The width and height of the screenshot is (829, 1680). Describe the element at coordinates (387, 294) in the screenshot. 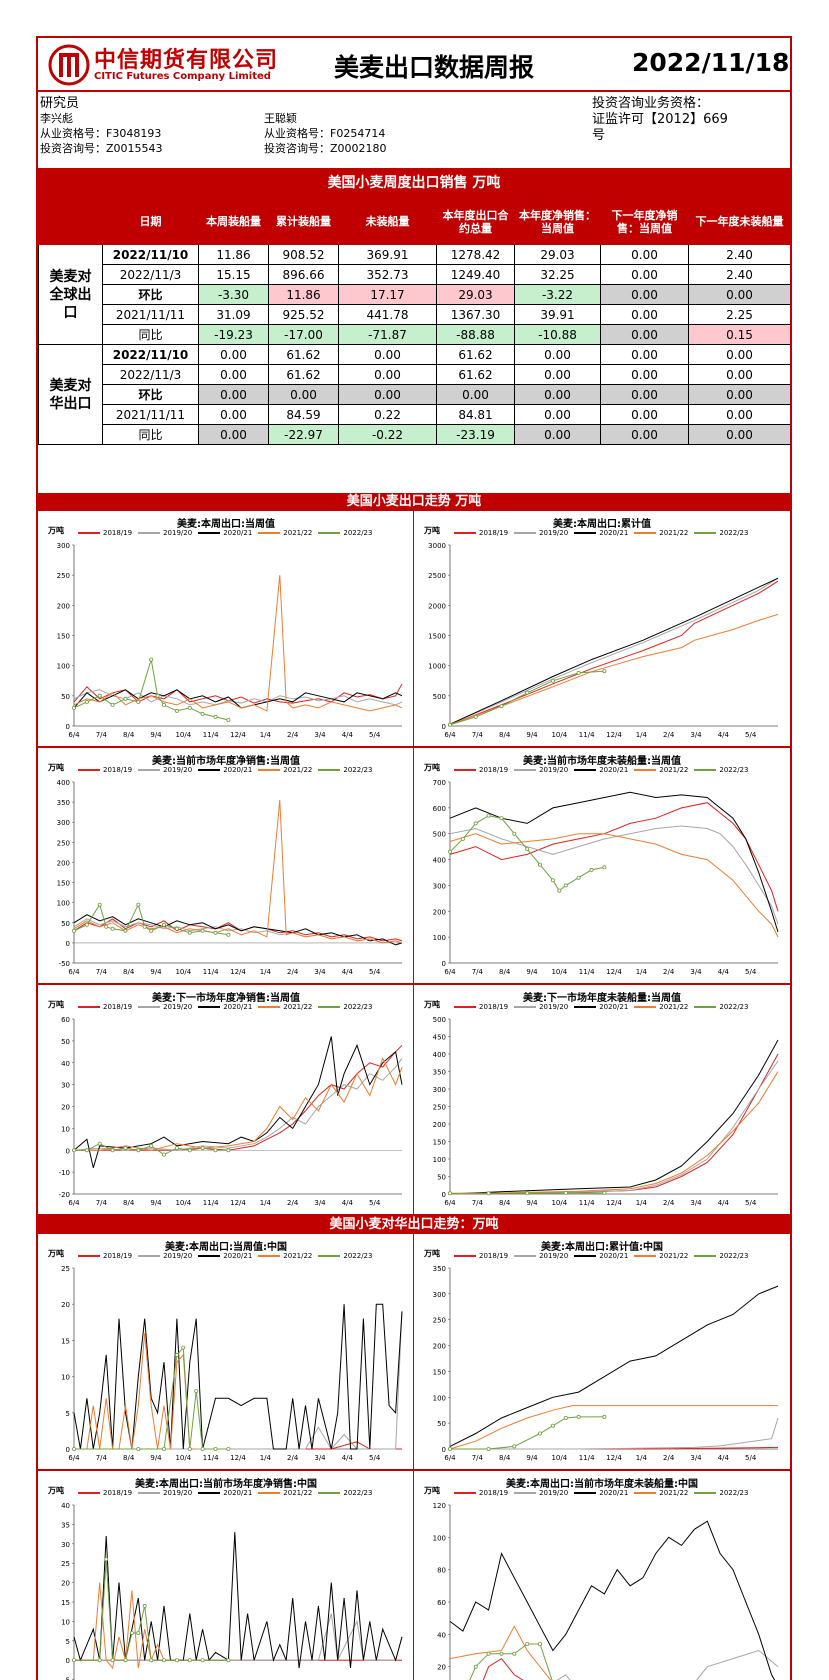

I see `table-cell: 17.17` at that location.